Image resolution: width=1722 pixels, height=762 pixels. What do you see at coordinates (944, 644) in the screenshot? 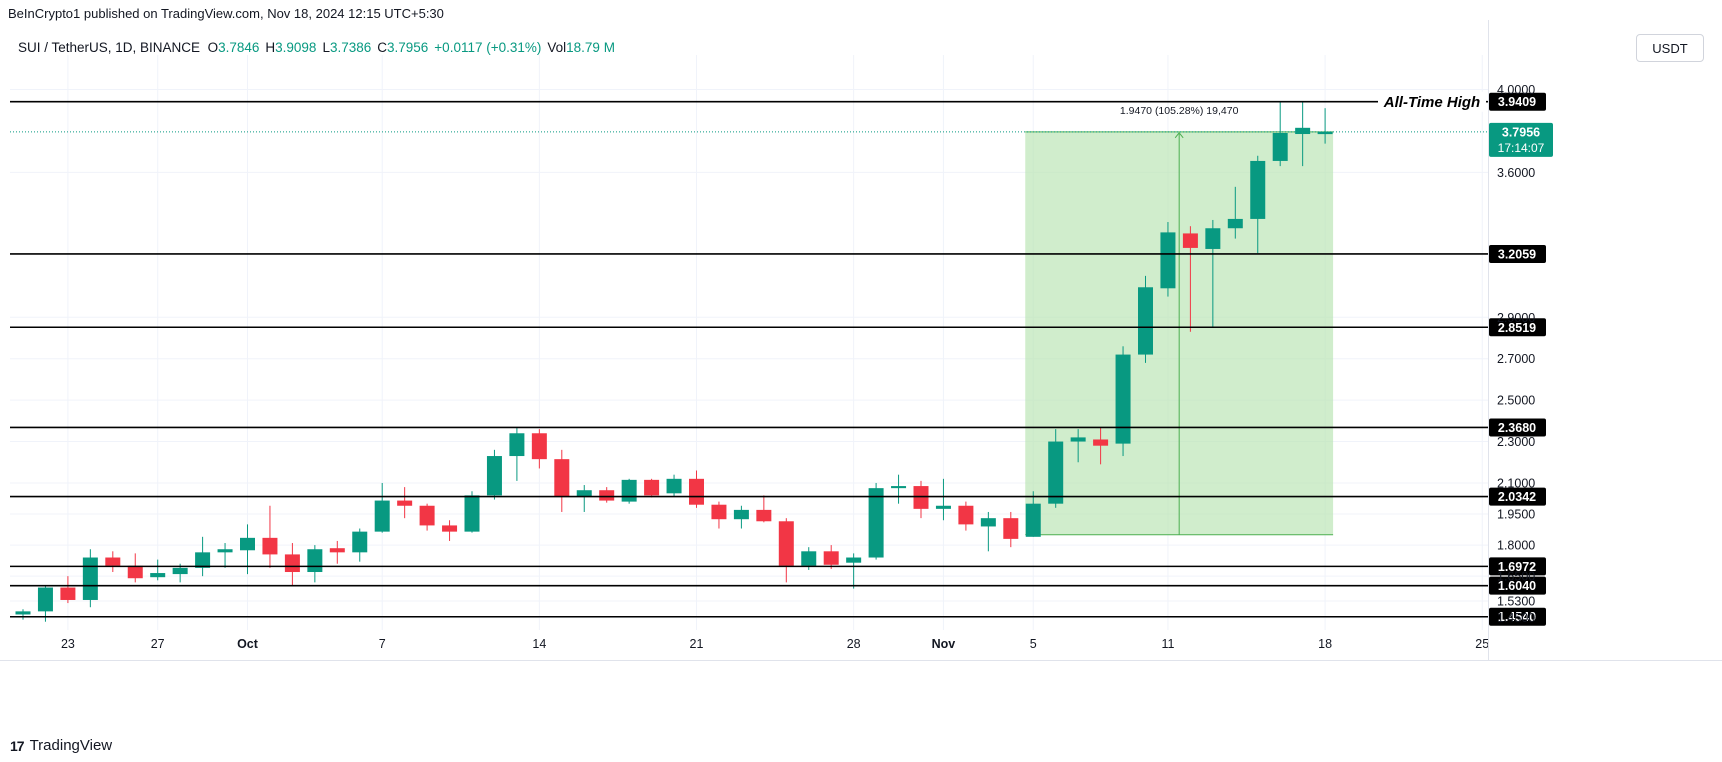
I see `x-tick-label: Nov` at bounding box center [944, 644].